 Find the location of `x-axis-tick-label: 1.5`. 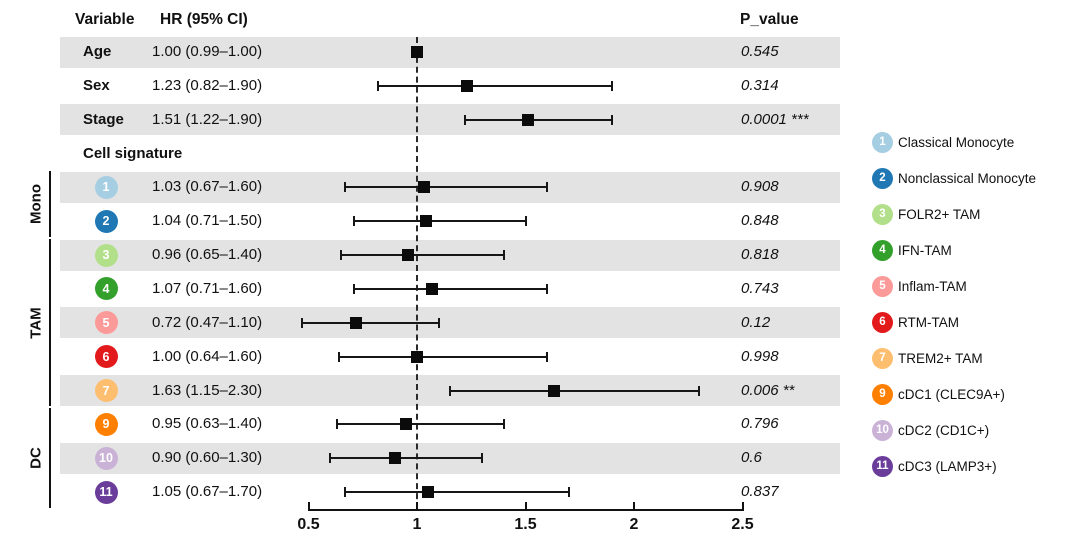

x-axis-tick-label: 1.5 is located at coordinates (525, 524).